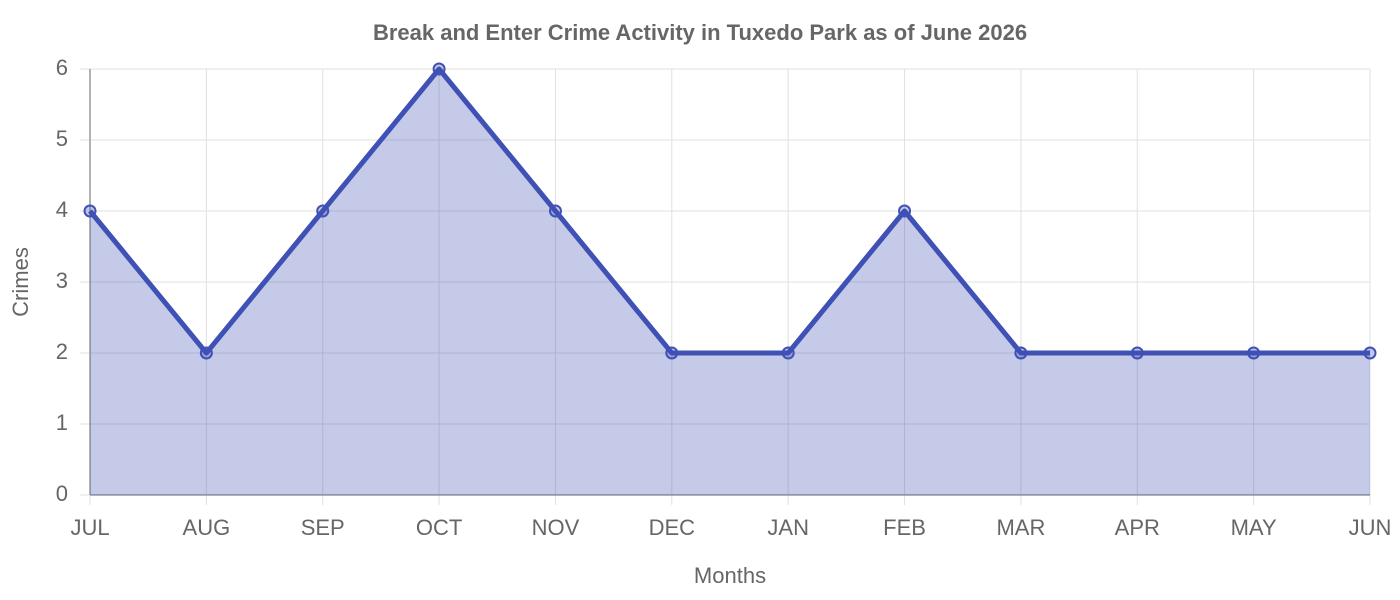 The height and width of the screenshot is (600, 1400). Describe the element at coordinates (1370, 527) in the screenshot. I see `x-tick-label: JUN` at that location.